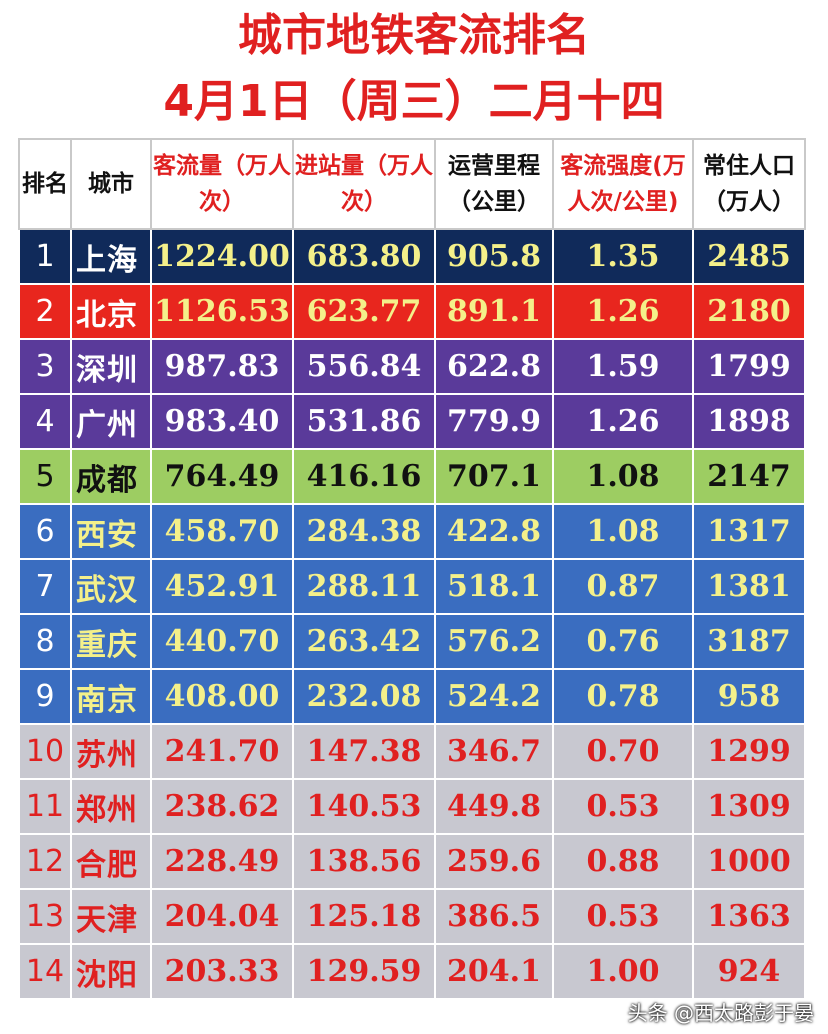 Image resolution: width=828 pixels, height=1034 pixels. I want to click on header-entries: 进站量（万人次）, so click(364, 184).